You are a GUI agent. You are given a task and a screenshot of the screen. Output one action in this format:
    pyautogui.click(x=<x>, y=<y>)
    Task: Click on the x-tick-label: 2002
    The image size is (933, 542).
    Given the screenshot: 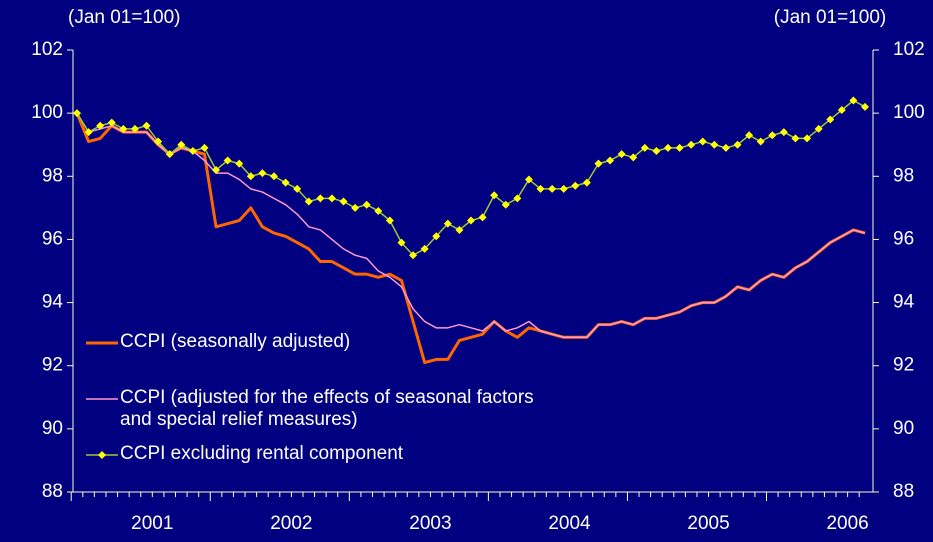 What is the action you would take?
    pyautogui.click(x=291, y=523)
    